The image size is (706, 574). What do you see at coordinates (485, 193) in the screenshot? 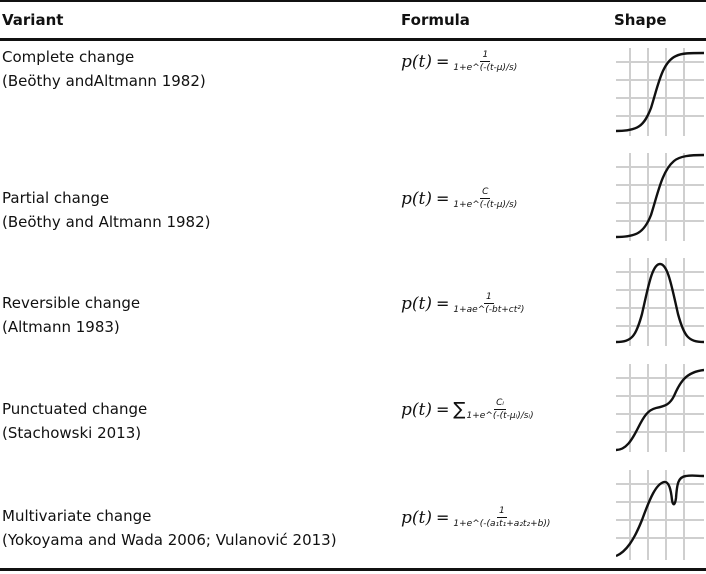
I see `formula-numerator: C` at bounding box center [485, 193].